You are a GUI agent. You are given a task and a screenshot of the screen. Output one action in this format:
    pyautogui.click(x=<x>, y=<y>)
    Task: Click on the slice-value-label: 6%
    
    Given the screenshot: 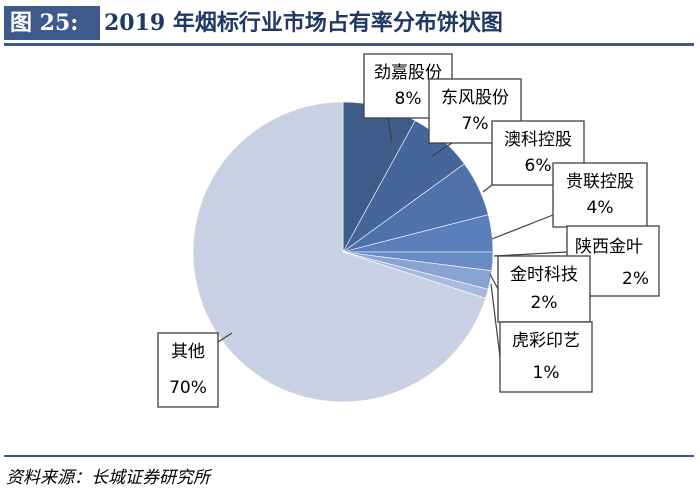 What is the action you would take?
    pyautogui.click(x=538, y=166)
    